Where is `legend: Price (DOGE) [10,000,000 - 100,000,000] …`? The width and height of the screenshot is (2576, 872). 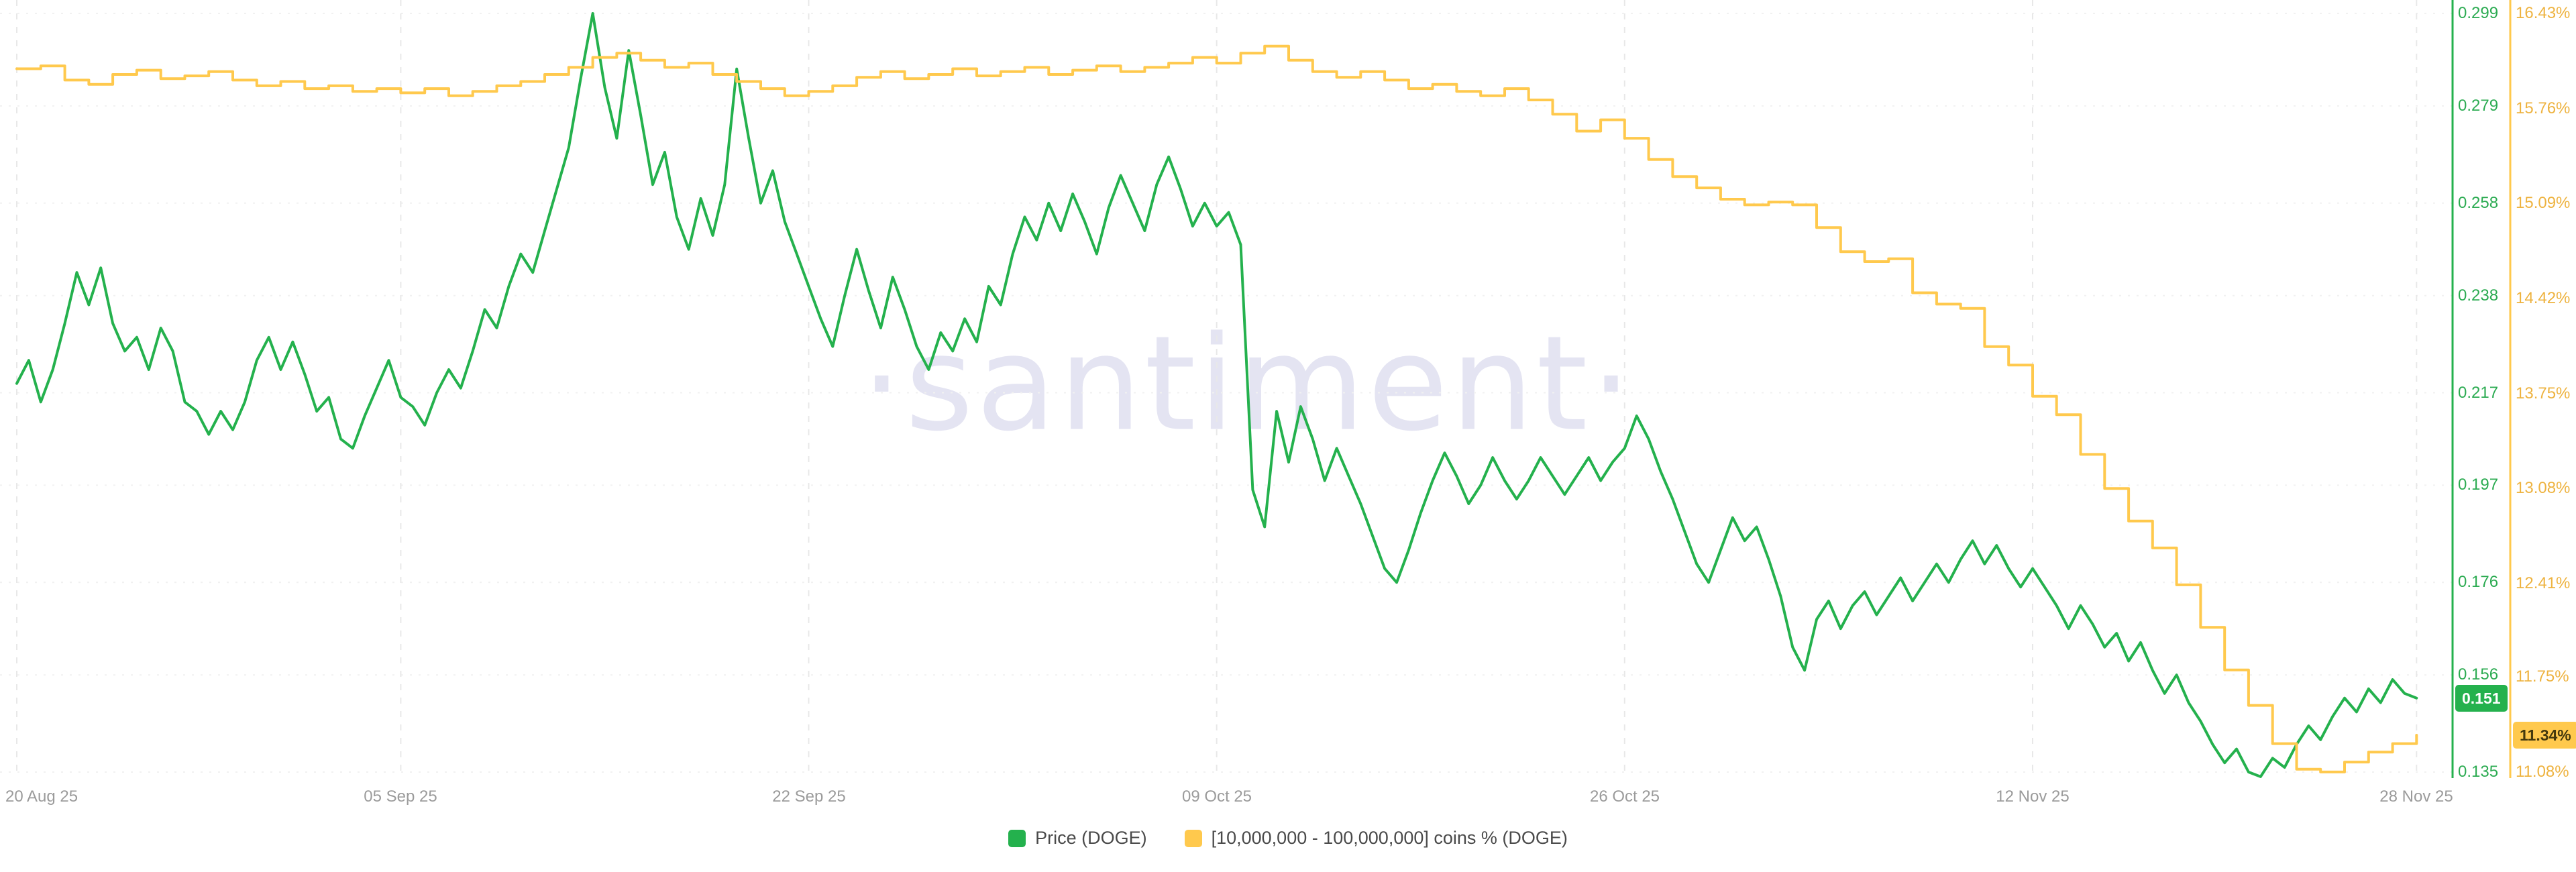
legend: Price (DOGE) [10,000,000 - 100,000,000] … is located at coordinates (1288, 839).